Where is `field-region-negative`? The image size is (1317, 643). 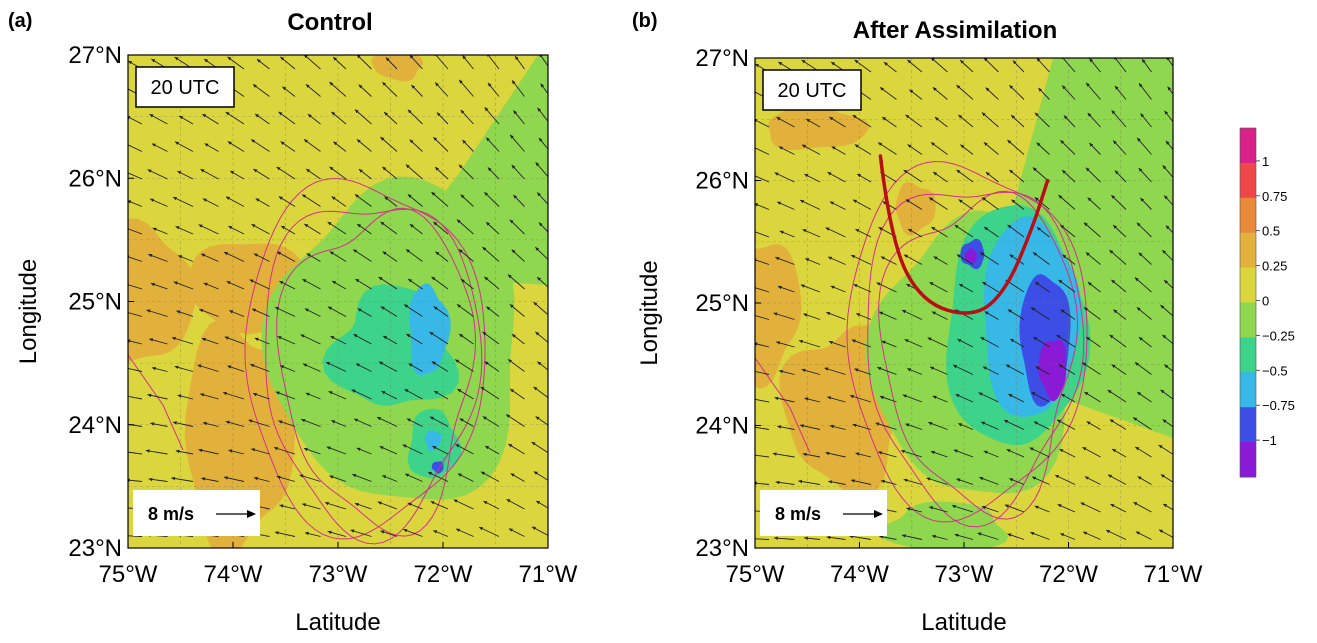
field-region-negative is located at coordinates (1052, 371).